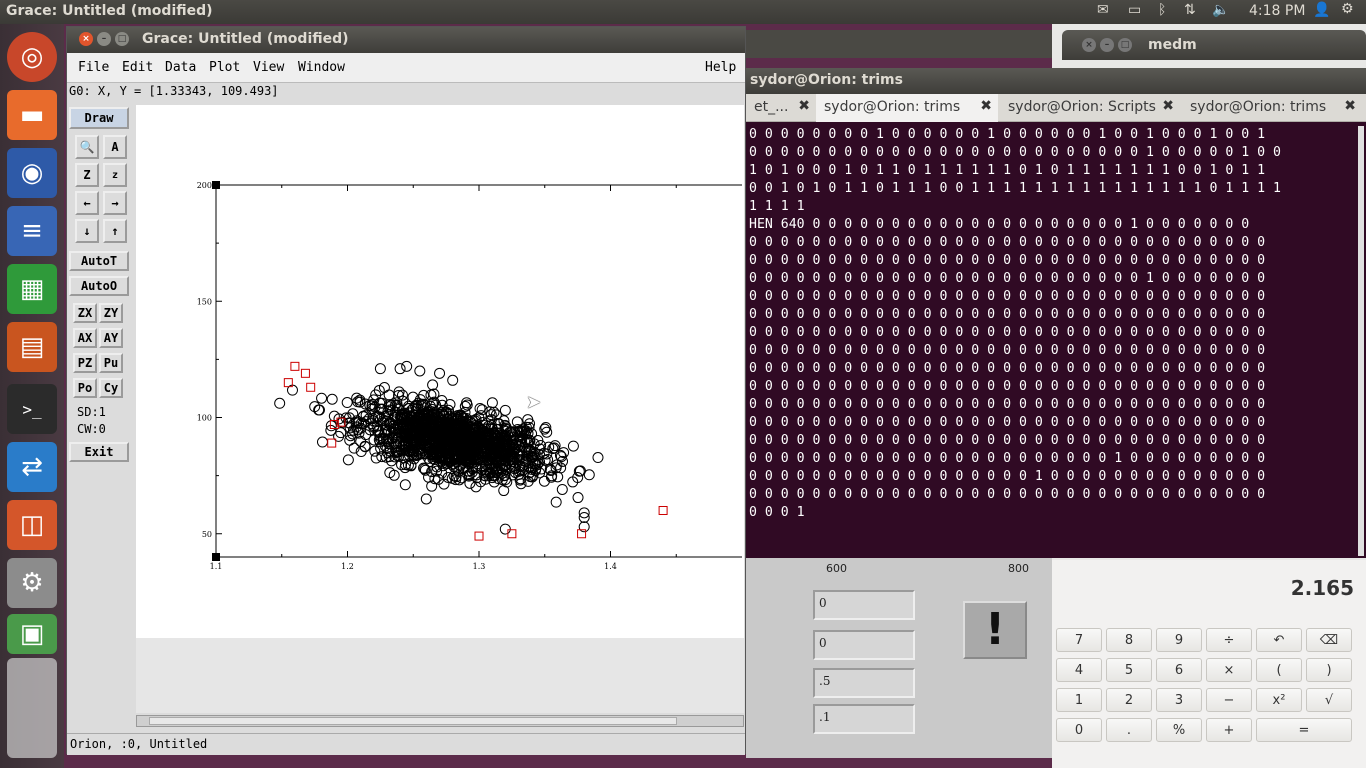  What do you see at coordinates (1056, 81) in the screenshot?
I see `terminal-titlebar: sydor@Orion: trims` at bounding box center [1056, 81].